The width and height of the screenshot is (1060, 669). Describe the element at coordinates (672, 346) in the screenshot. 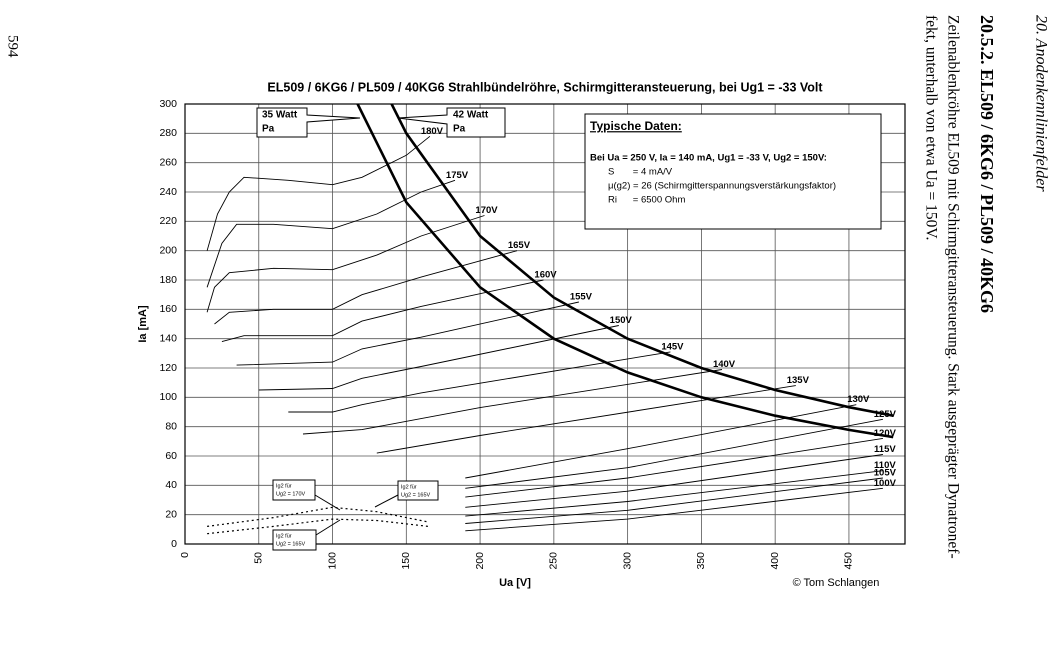

I see `series-label: 145V` at that location.